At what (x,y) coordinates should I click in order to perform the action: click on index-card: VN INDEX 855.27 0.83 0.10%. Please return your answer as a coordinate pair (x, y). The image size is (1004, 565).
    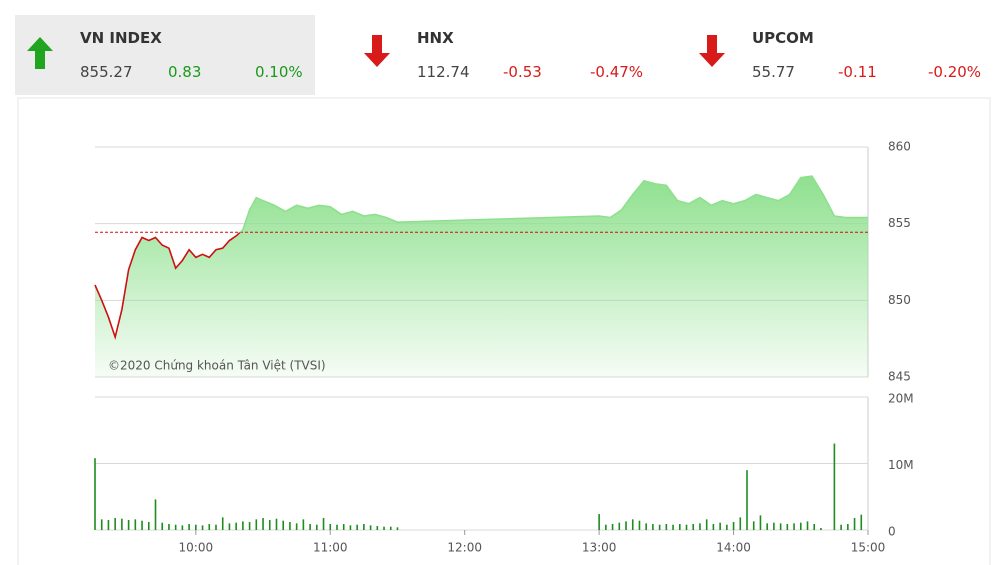
    Looking at the image, I should click on (165, 55).